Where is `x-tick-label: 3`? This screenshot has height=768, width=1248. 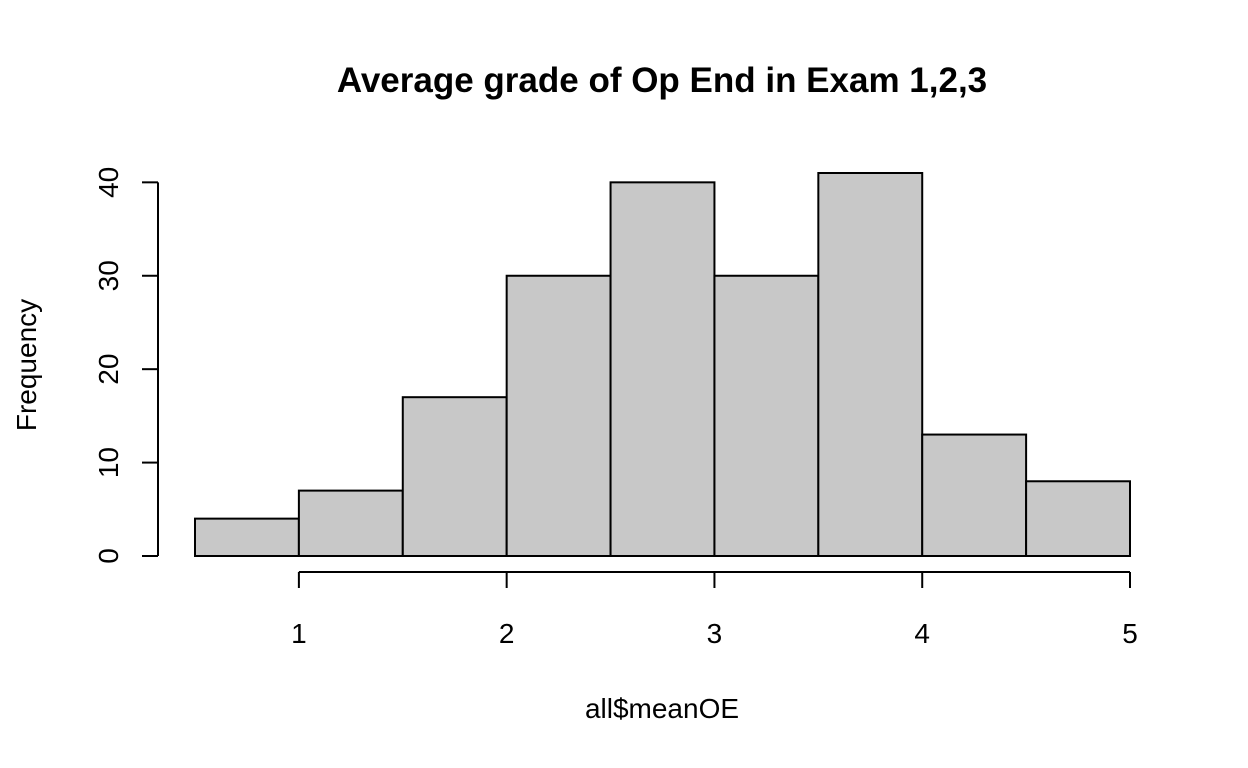
x-tick-label: 3 is located at coordinates (715, 633).